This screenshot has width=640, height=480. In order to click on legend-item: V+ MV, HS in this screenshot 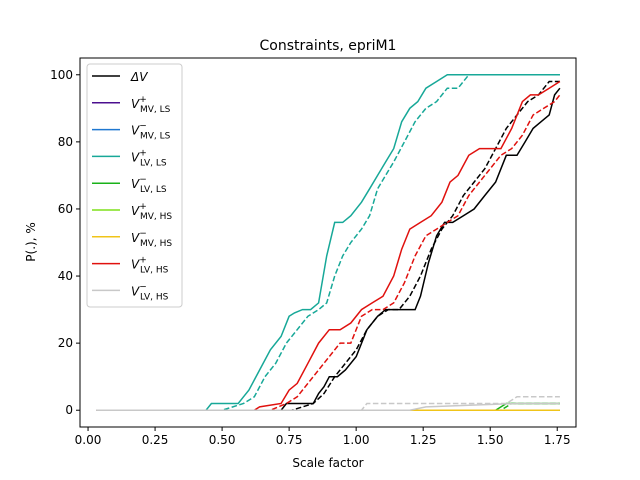, I will do `click(132, 212)`.